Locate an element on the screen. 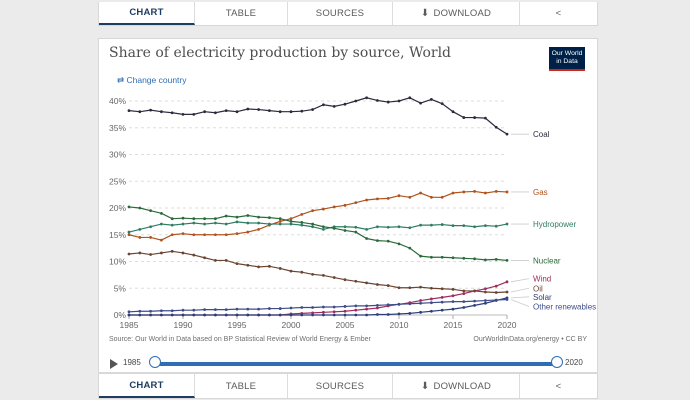  tab-chart: CHART is located at coordinates (147, 13).